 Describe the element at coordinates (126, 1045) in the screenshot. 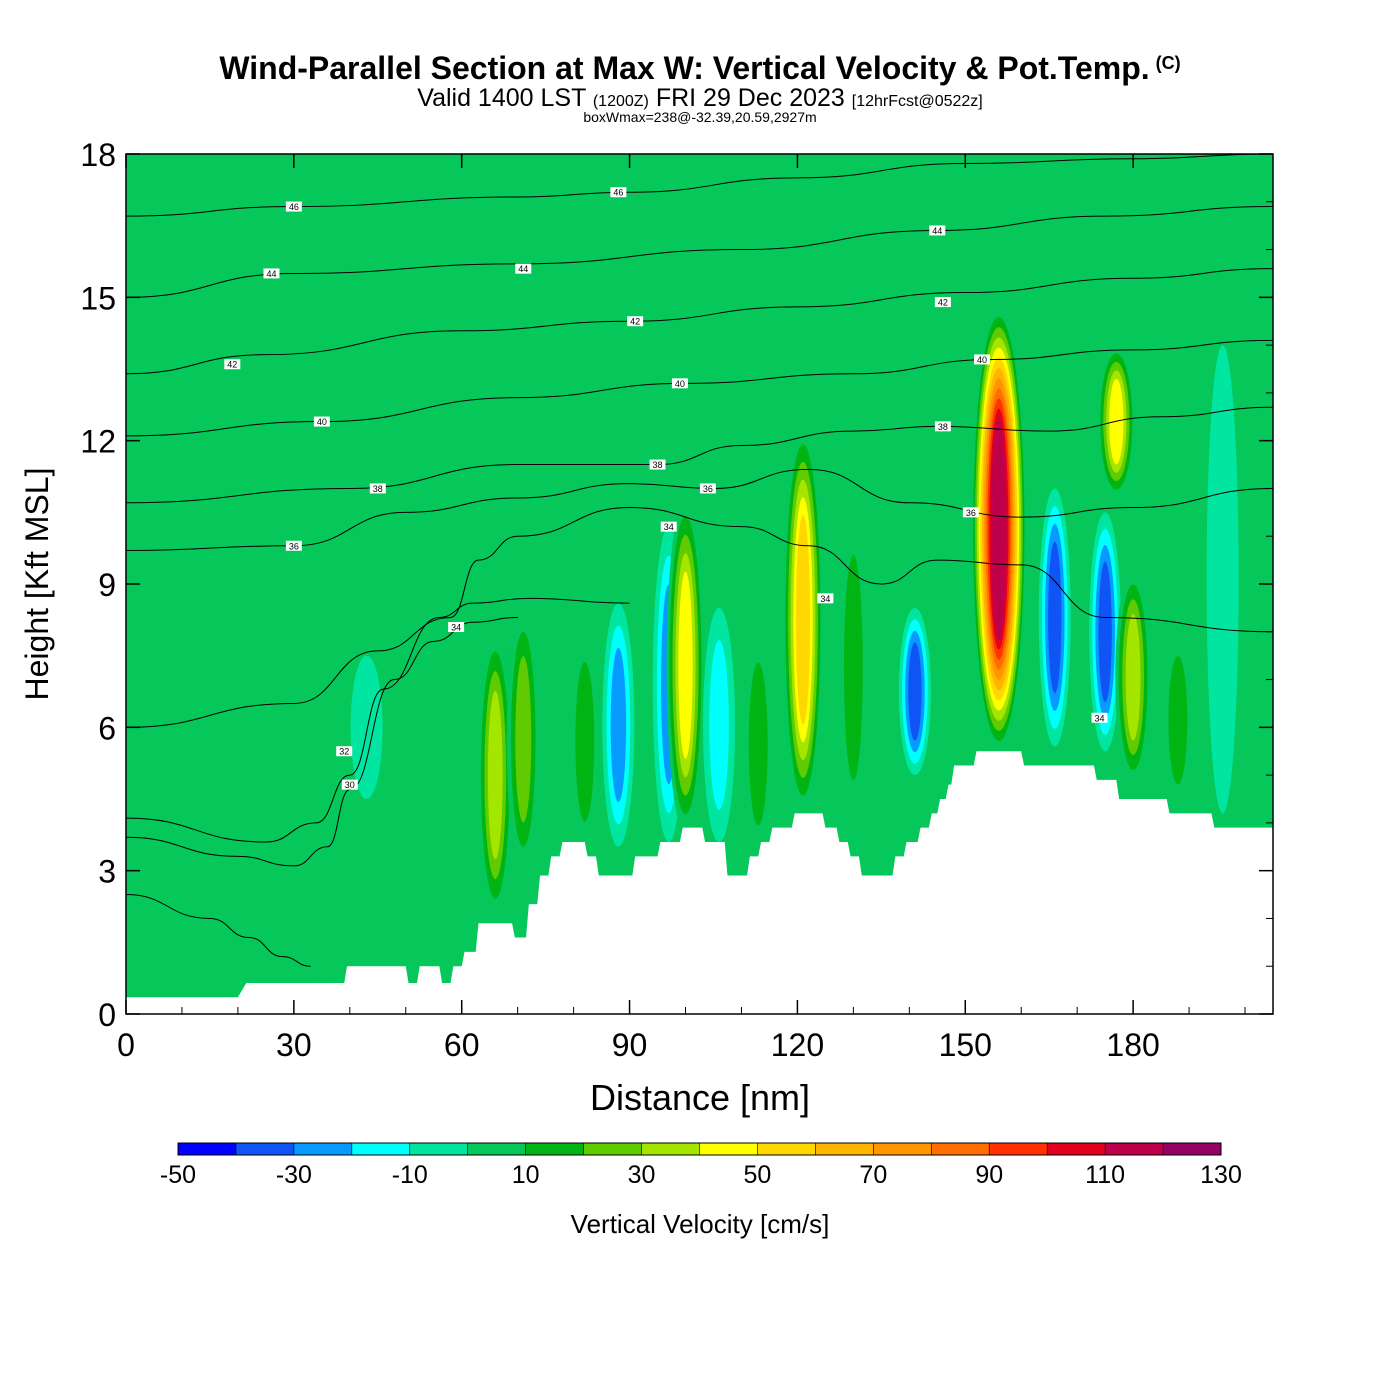

I see `x-tick-label: 0` at that location.